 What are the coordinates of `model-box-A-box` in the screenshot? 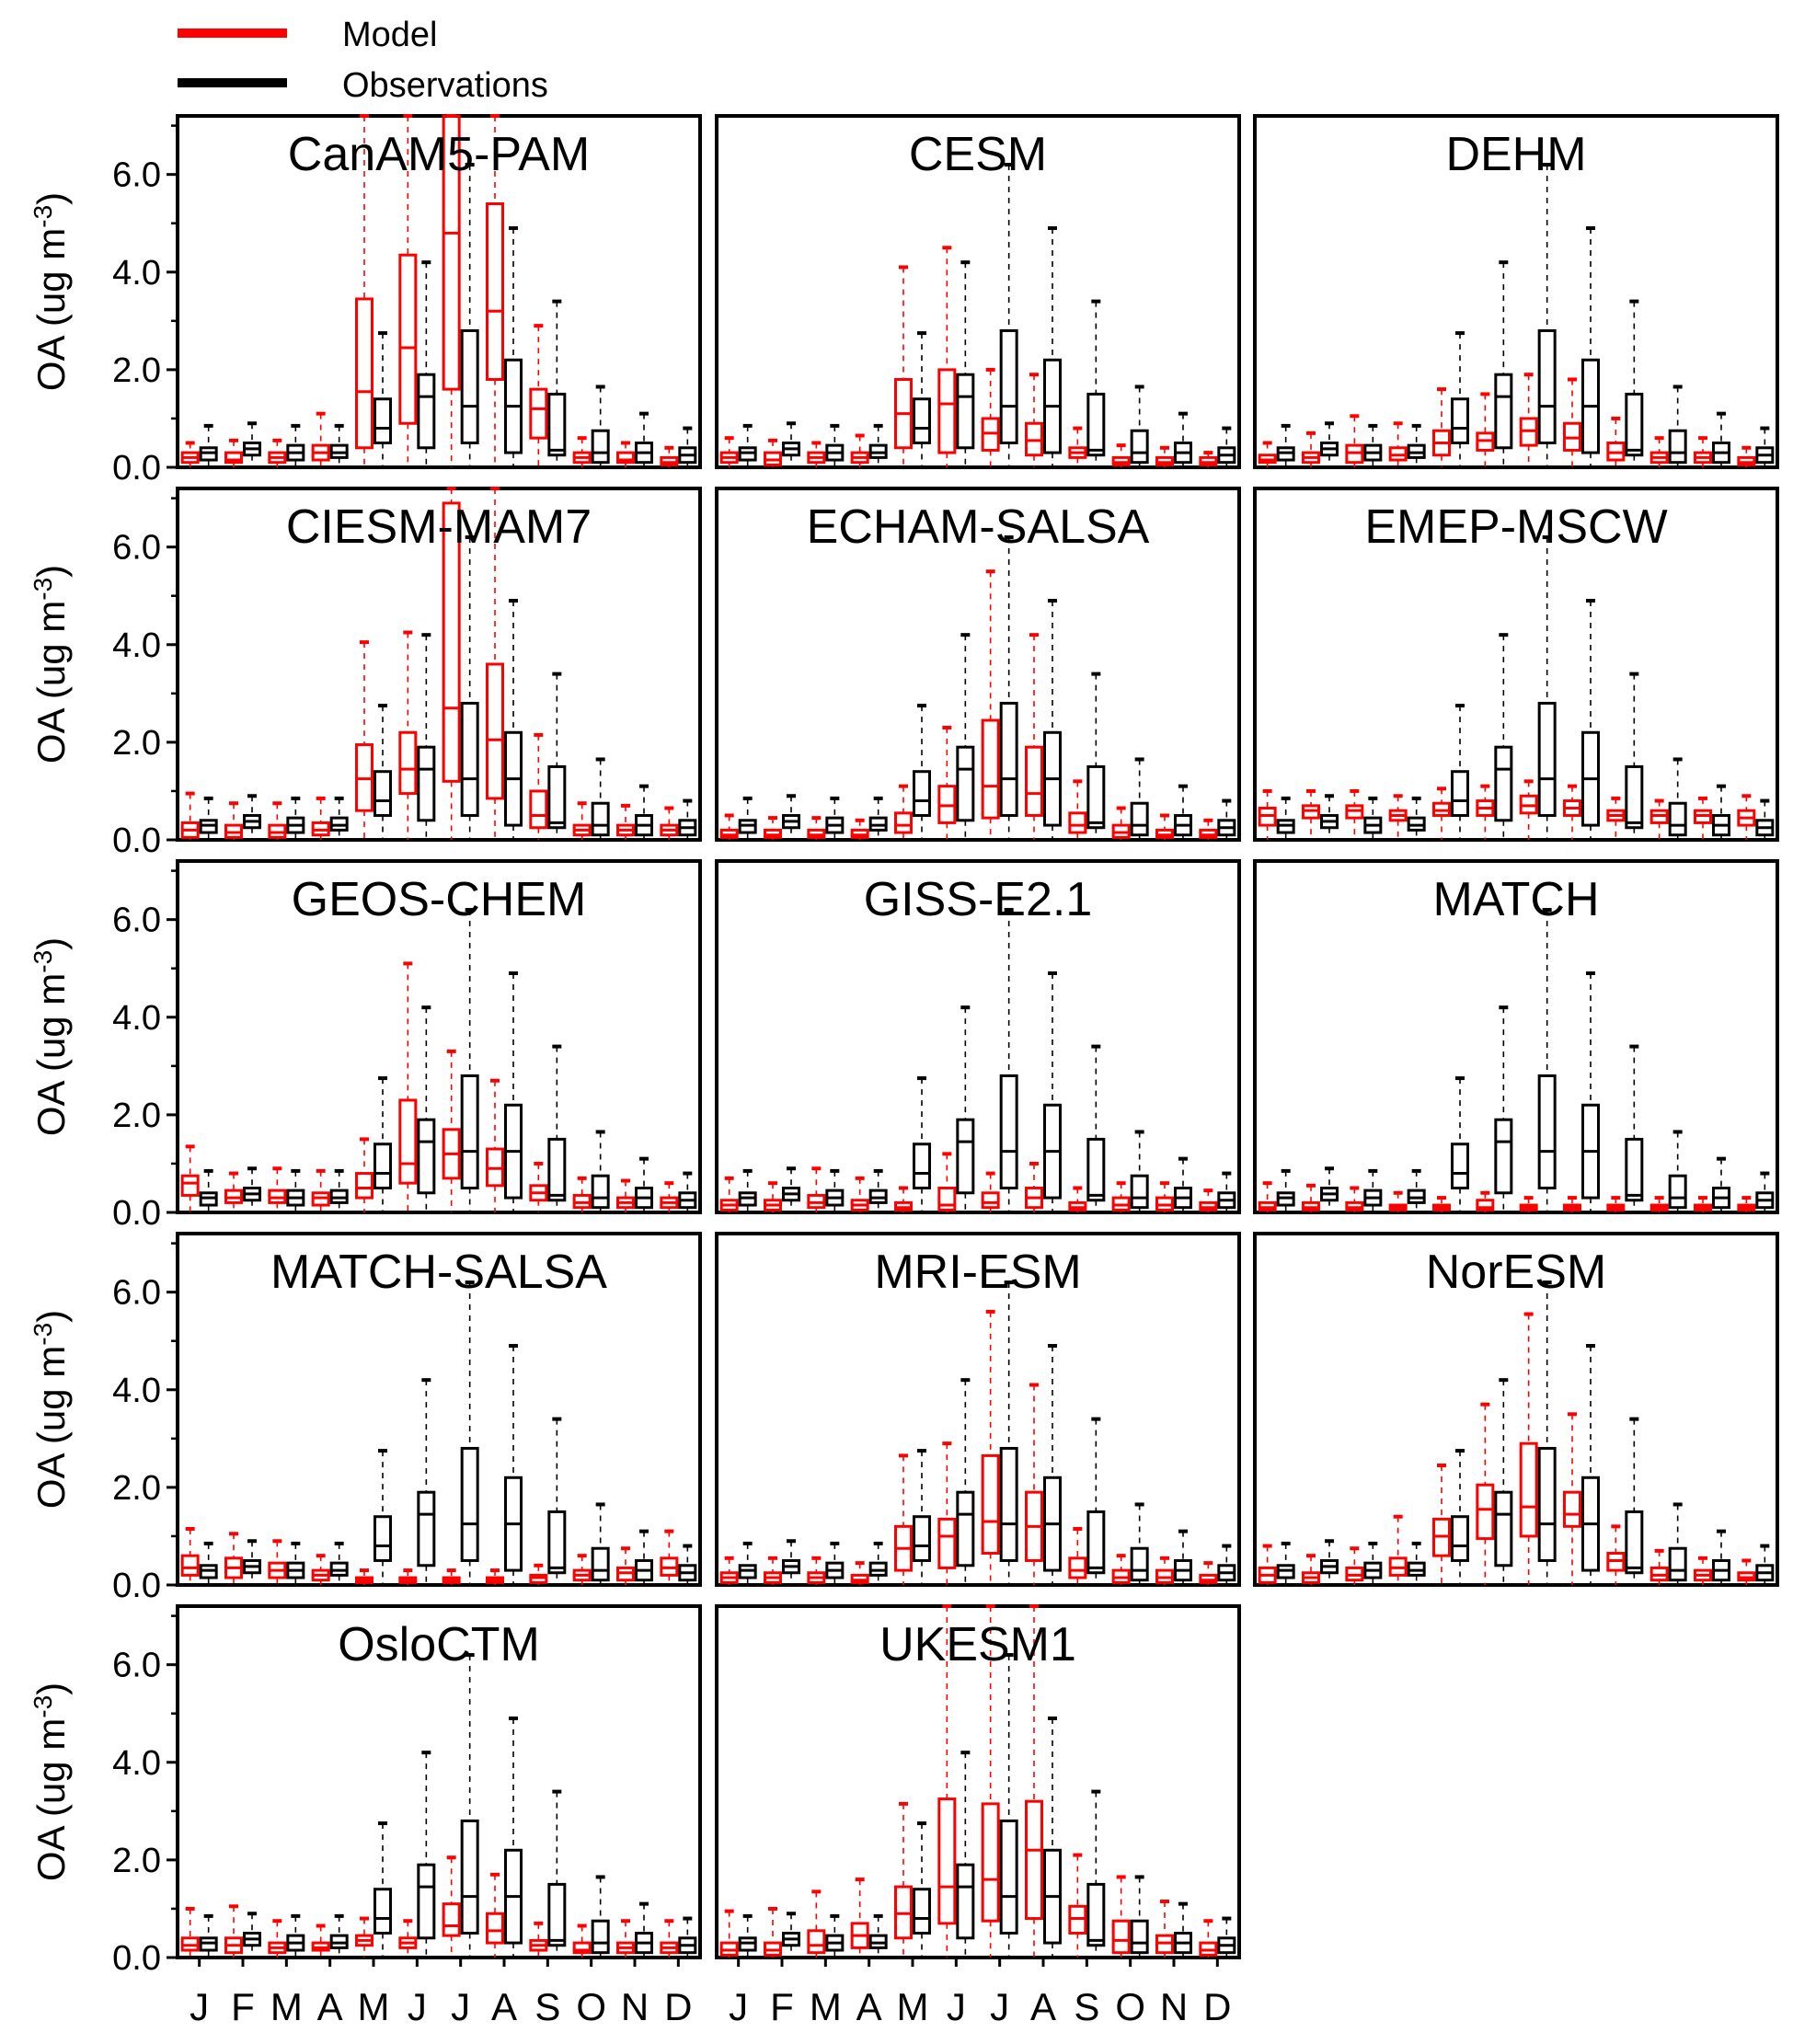 It's located at (495, 731).